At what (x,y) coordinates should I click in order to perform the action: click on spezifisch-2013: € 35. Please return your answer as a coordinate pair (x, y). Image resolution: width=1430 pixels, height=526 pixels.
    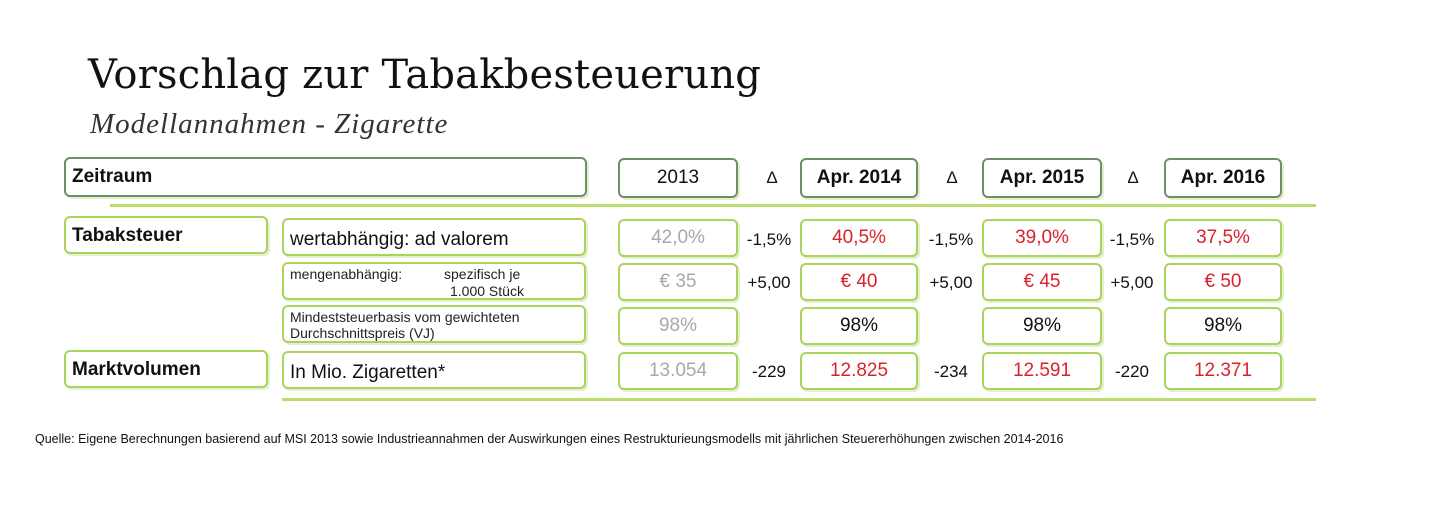
    Looking at the image, I should click on (678, 282).